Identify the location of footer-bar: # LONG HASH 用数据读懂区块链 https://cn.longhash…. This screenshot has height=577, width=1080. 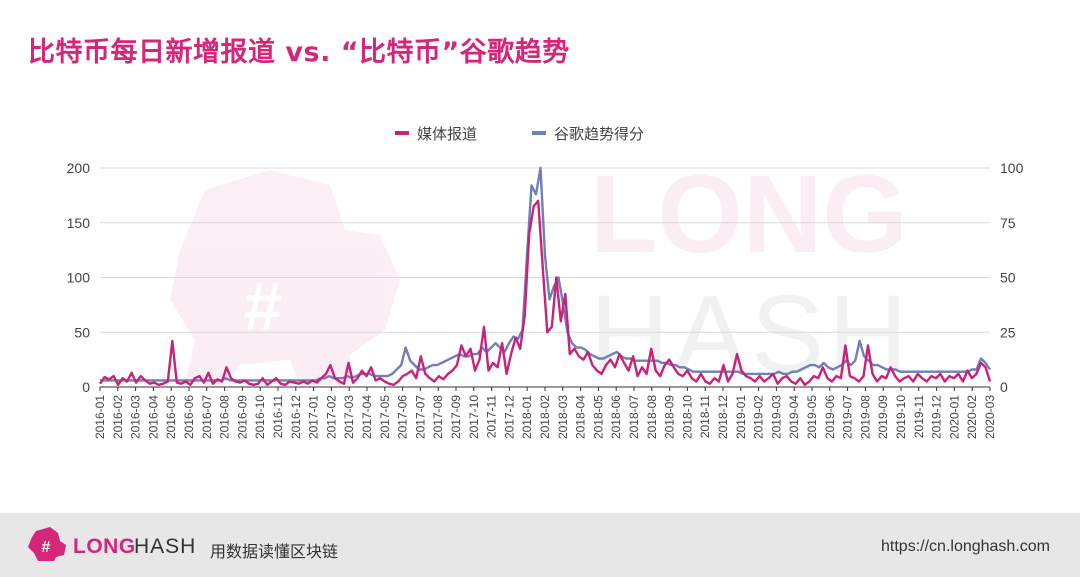
(540, 545).